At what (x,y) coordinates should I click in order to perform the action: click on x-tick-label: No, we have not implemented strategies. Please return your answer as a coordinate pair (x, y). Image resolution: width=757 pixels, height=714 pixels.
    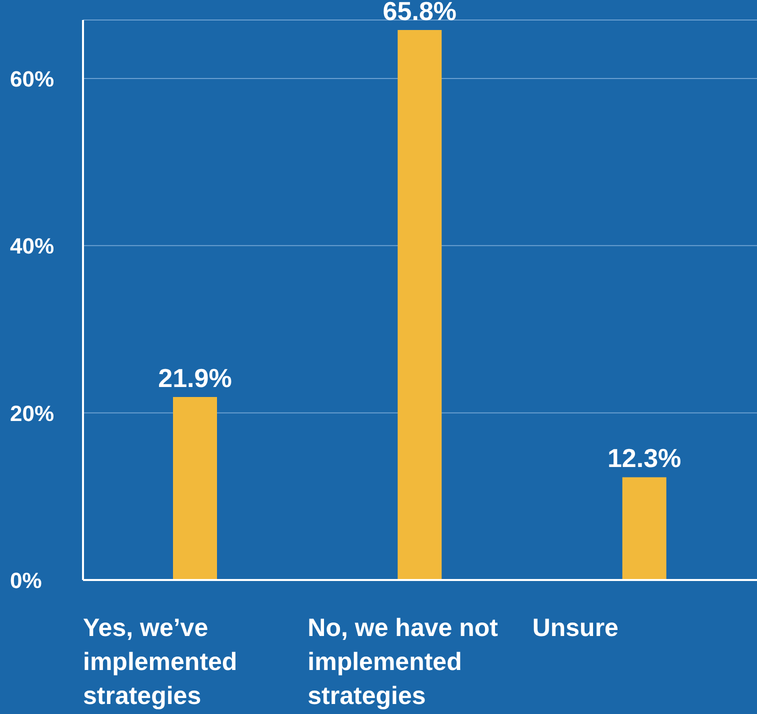
    Looking at the image, I should click on (403, 662).